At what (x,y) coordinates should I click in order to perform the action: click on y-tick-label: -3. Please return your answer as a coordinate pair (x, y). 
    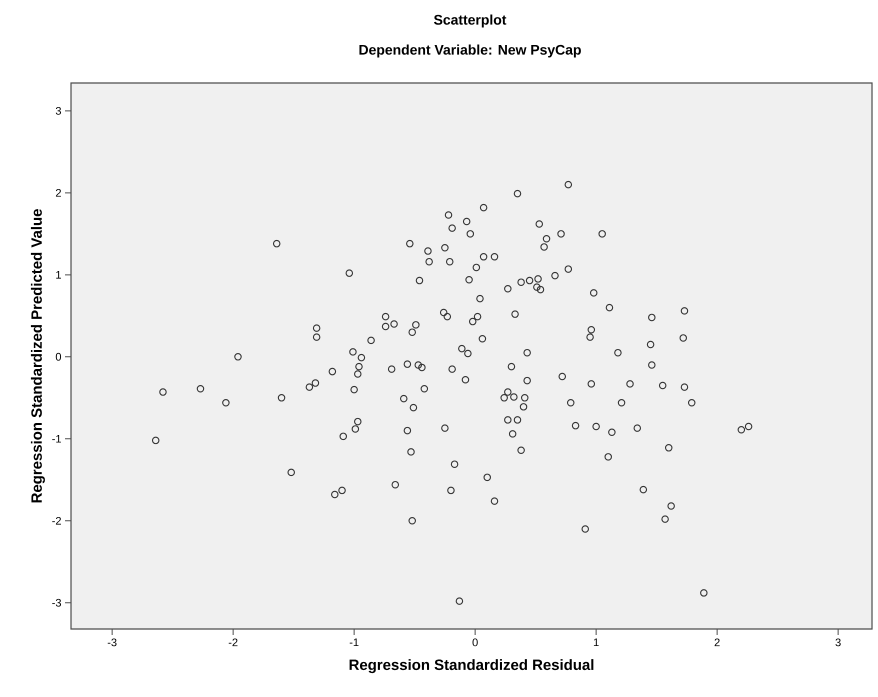
    Looking at the image, I should click on (56, 602).